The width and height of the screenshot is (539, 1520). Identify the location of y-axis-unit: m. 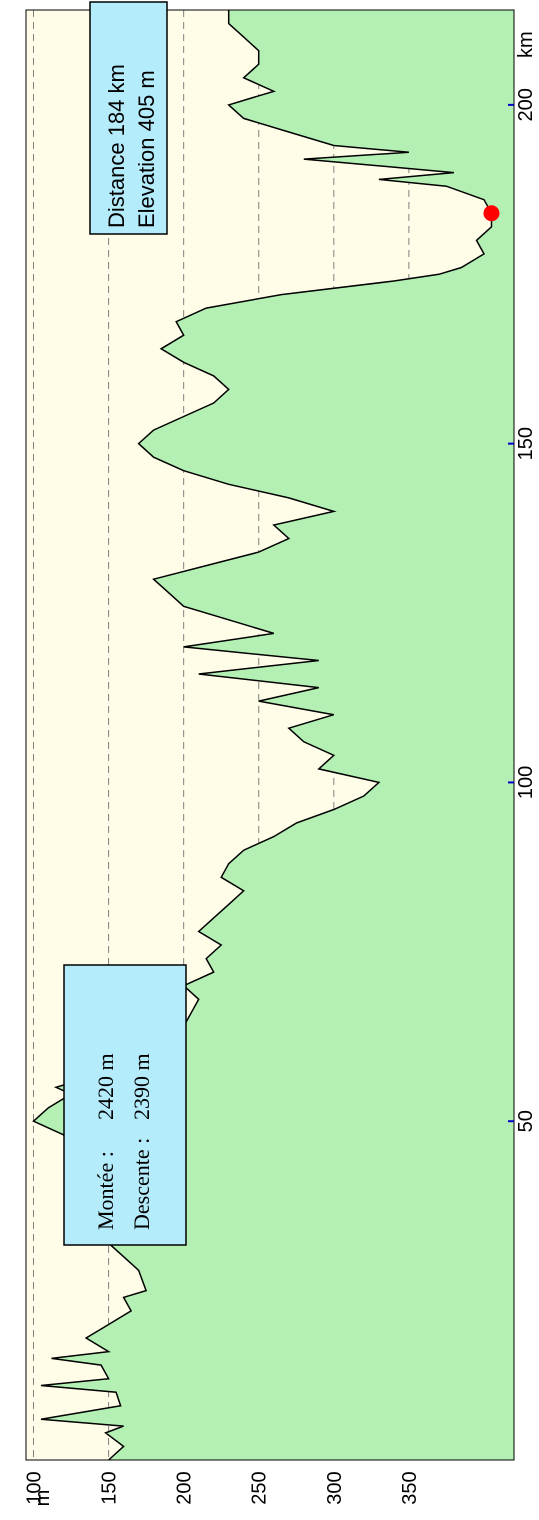
(43, 1498).